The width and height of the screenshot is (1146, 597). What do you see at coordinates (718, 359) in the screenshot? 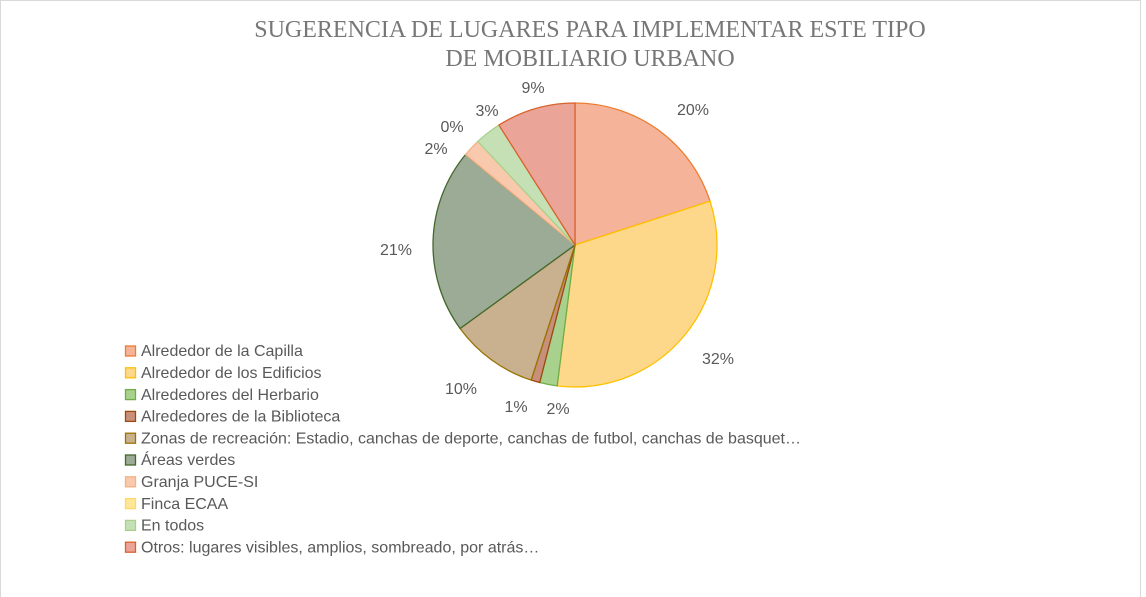
I see `data-label: 32%` at bounding box center [718, 359].